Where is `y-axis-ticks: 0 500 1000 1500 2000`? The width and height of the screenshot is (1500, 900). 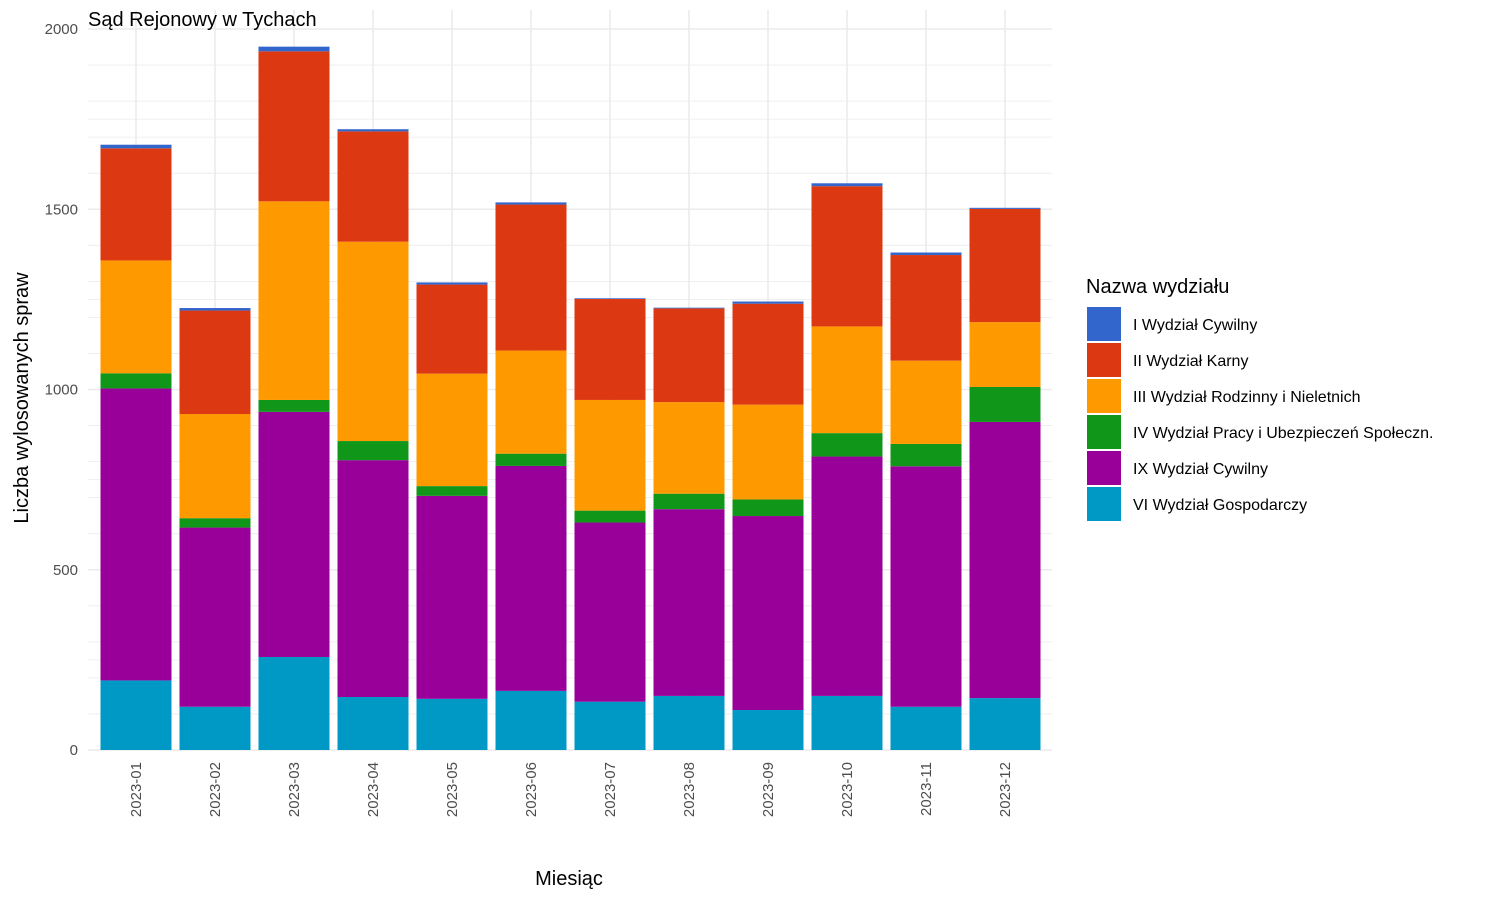 y-axis-ticks: 0 500 1000 1500 2000 is located at coordinates (61, 390).